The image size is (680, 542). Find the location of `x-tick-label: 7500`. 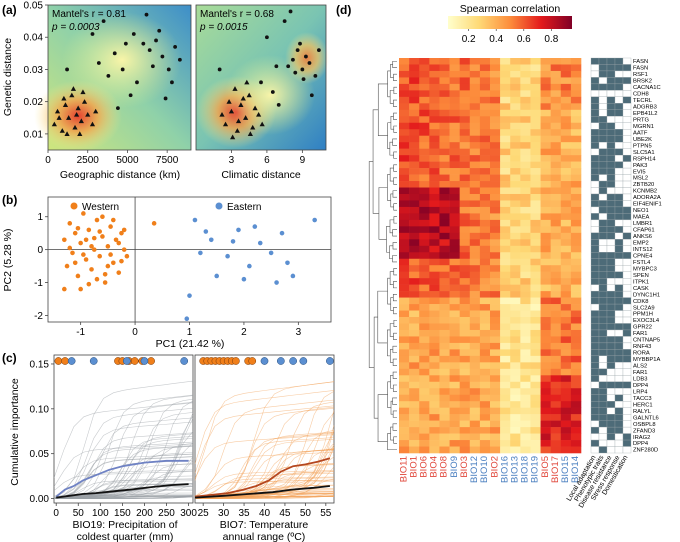

x-tick-label: 7500 is located at coordinates (167, 160).